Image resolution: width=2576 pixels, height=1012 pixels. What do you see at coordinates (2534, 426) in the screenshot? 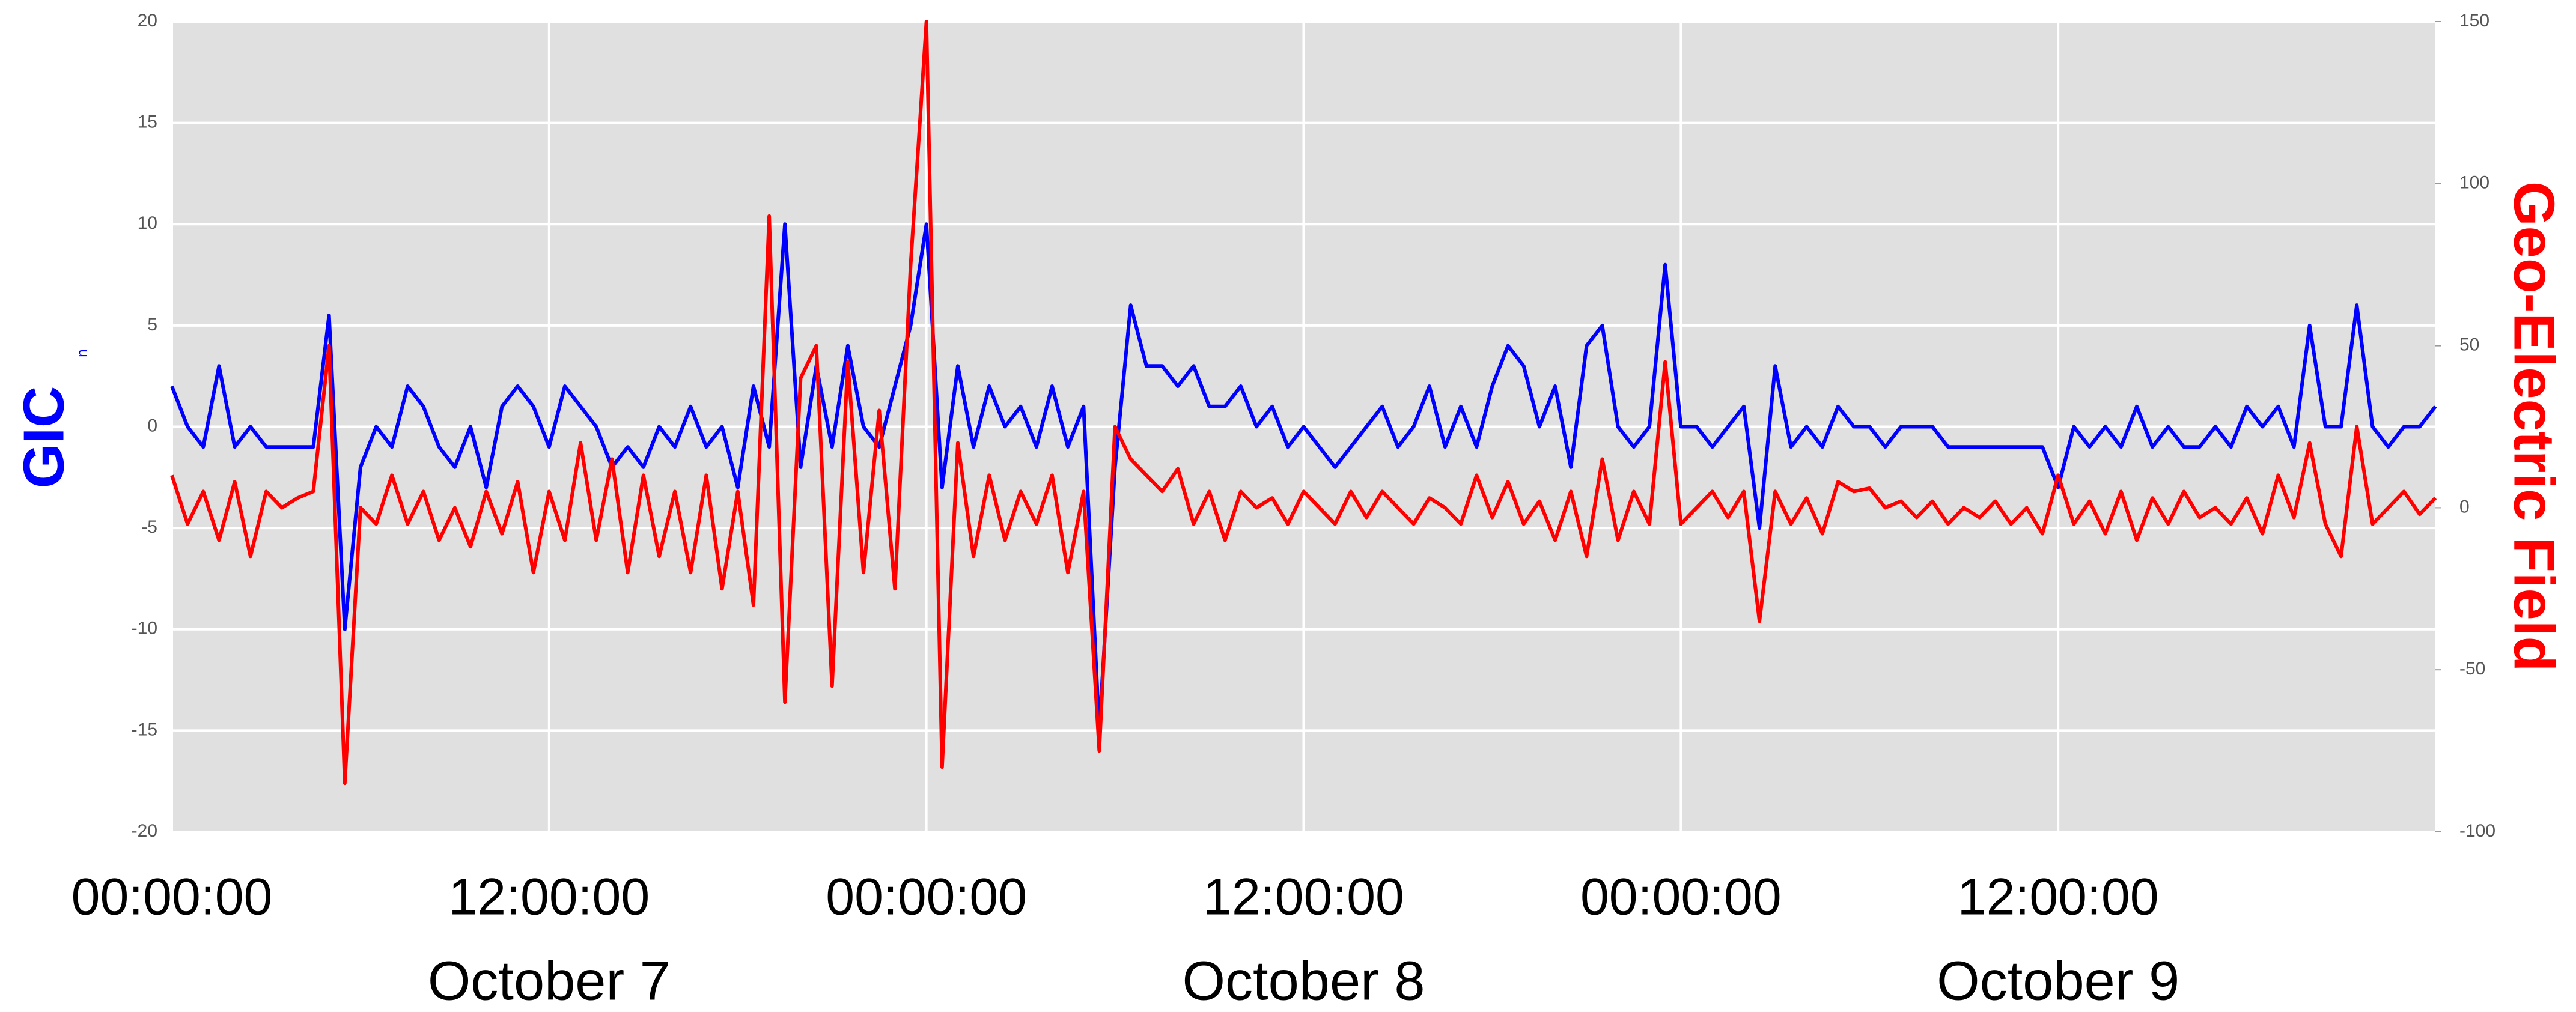
I see `y2-axis-label: Geo-Electric Field` at bounding box center [2534, 426].